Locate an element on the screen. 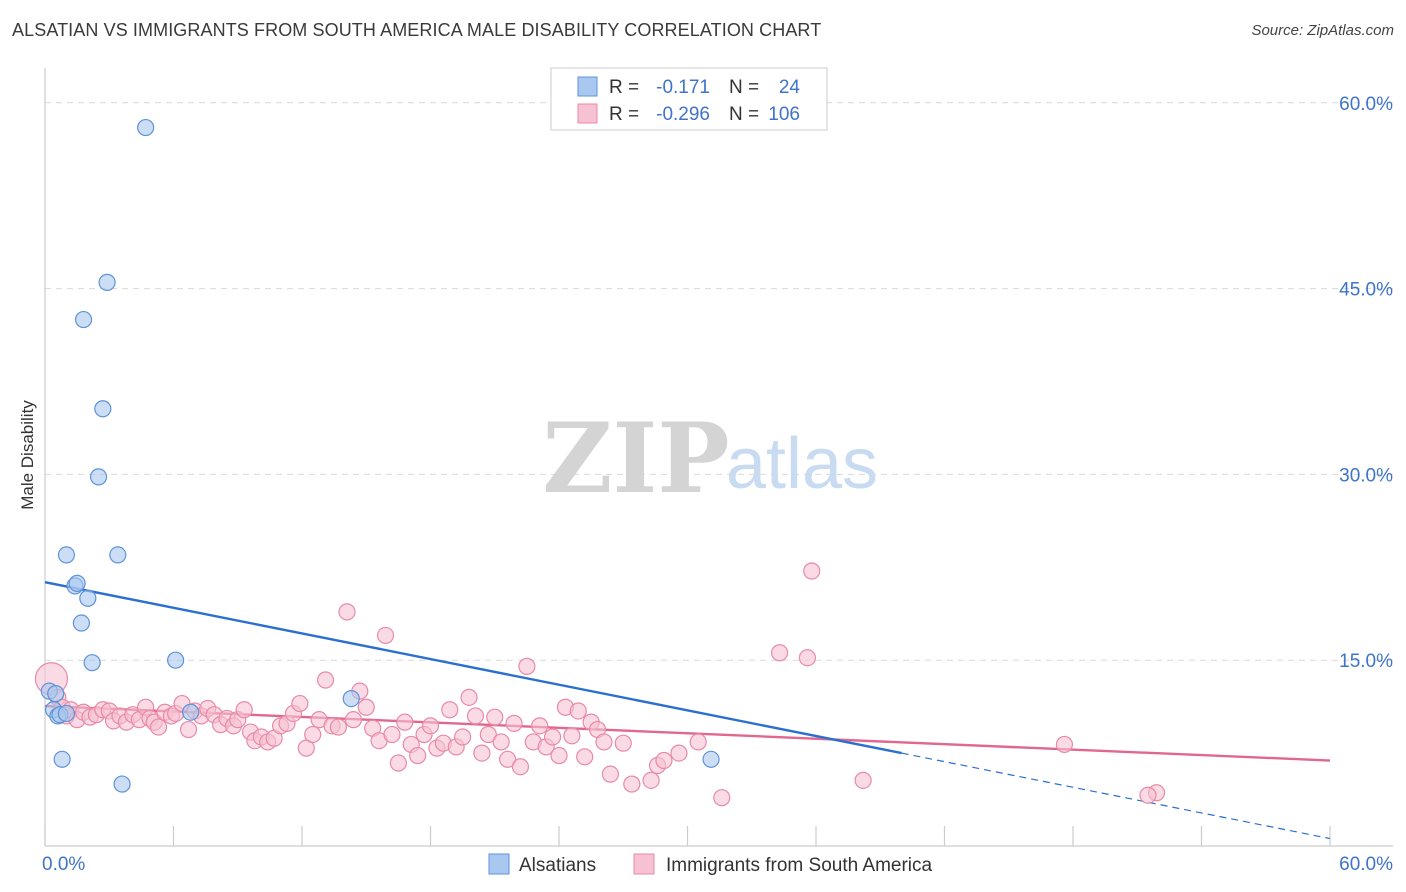 The image size is (1406, 892). correlation-legend: R = -0.171 N = 24 R = -0.296 N = 106 is located at coordinates (689, 99).